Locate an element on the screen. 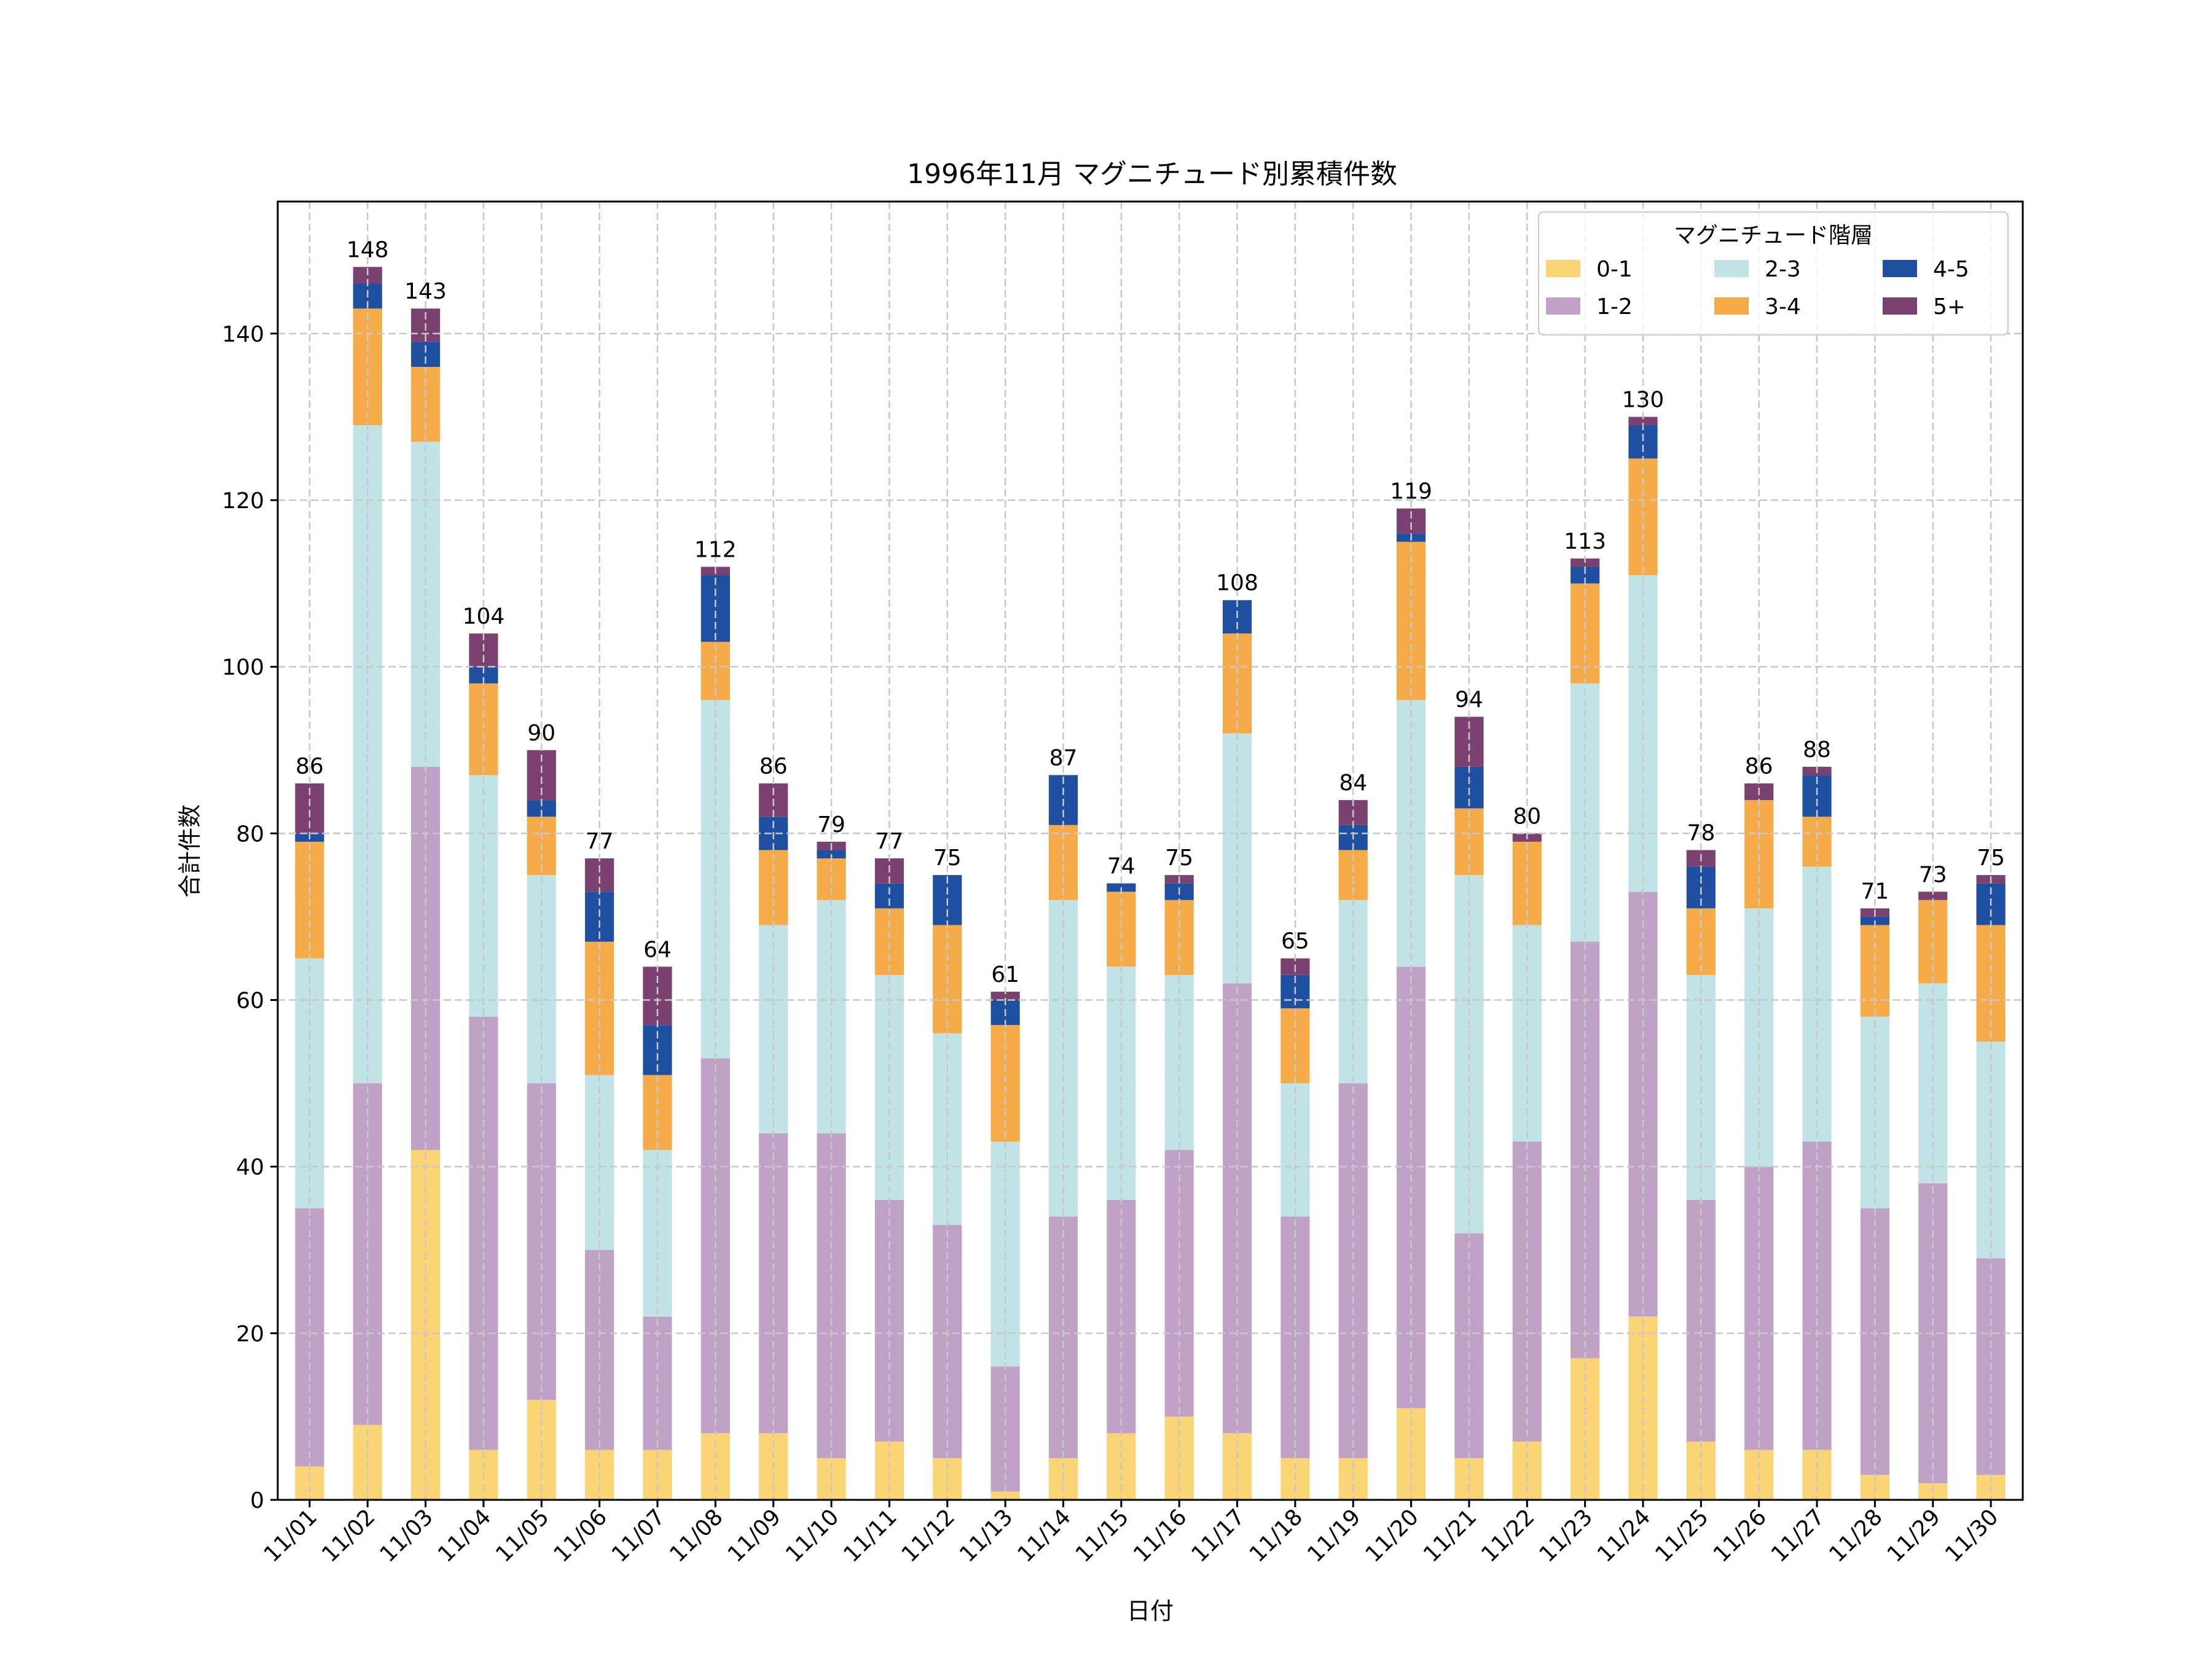  legend-label: 0-1 is located at coordinates (1614, 269).